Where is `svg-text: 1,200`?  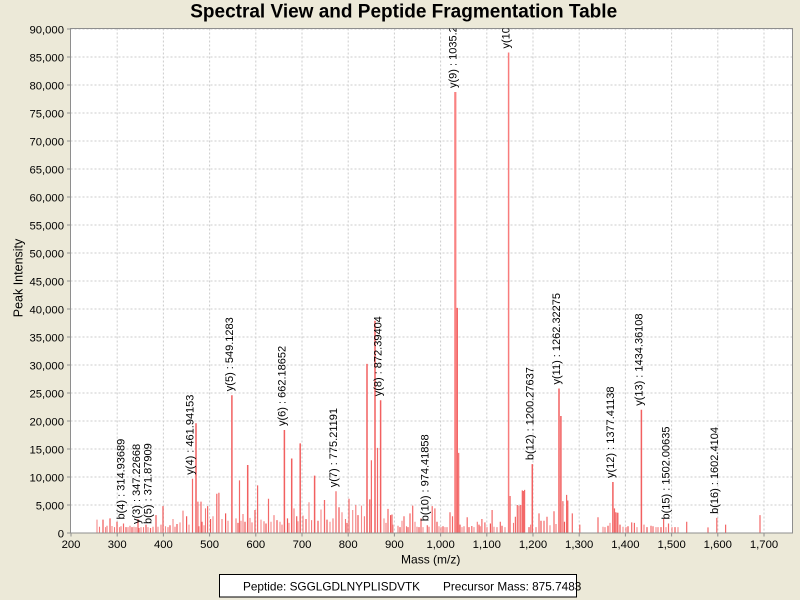
svg-text: 1,200 is located at coordinates (533, 545).